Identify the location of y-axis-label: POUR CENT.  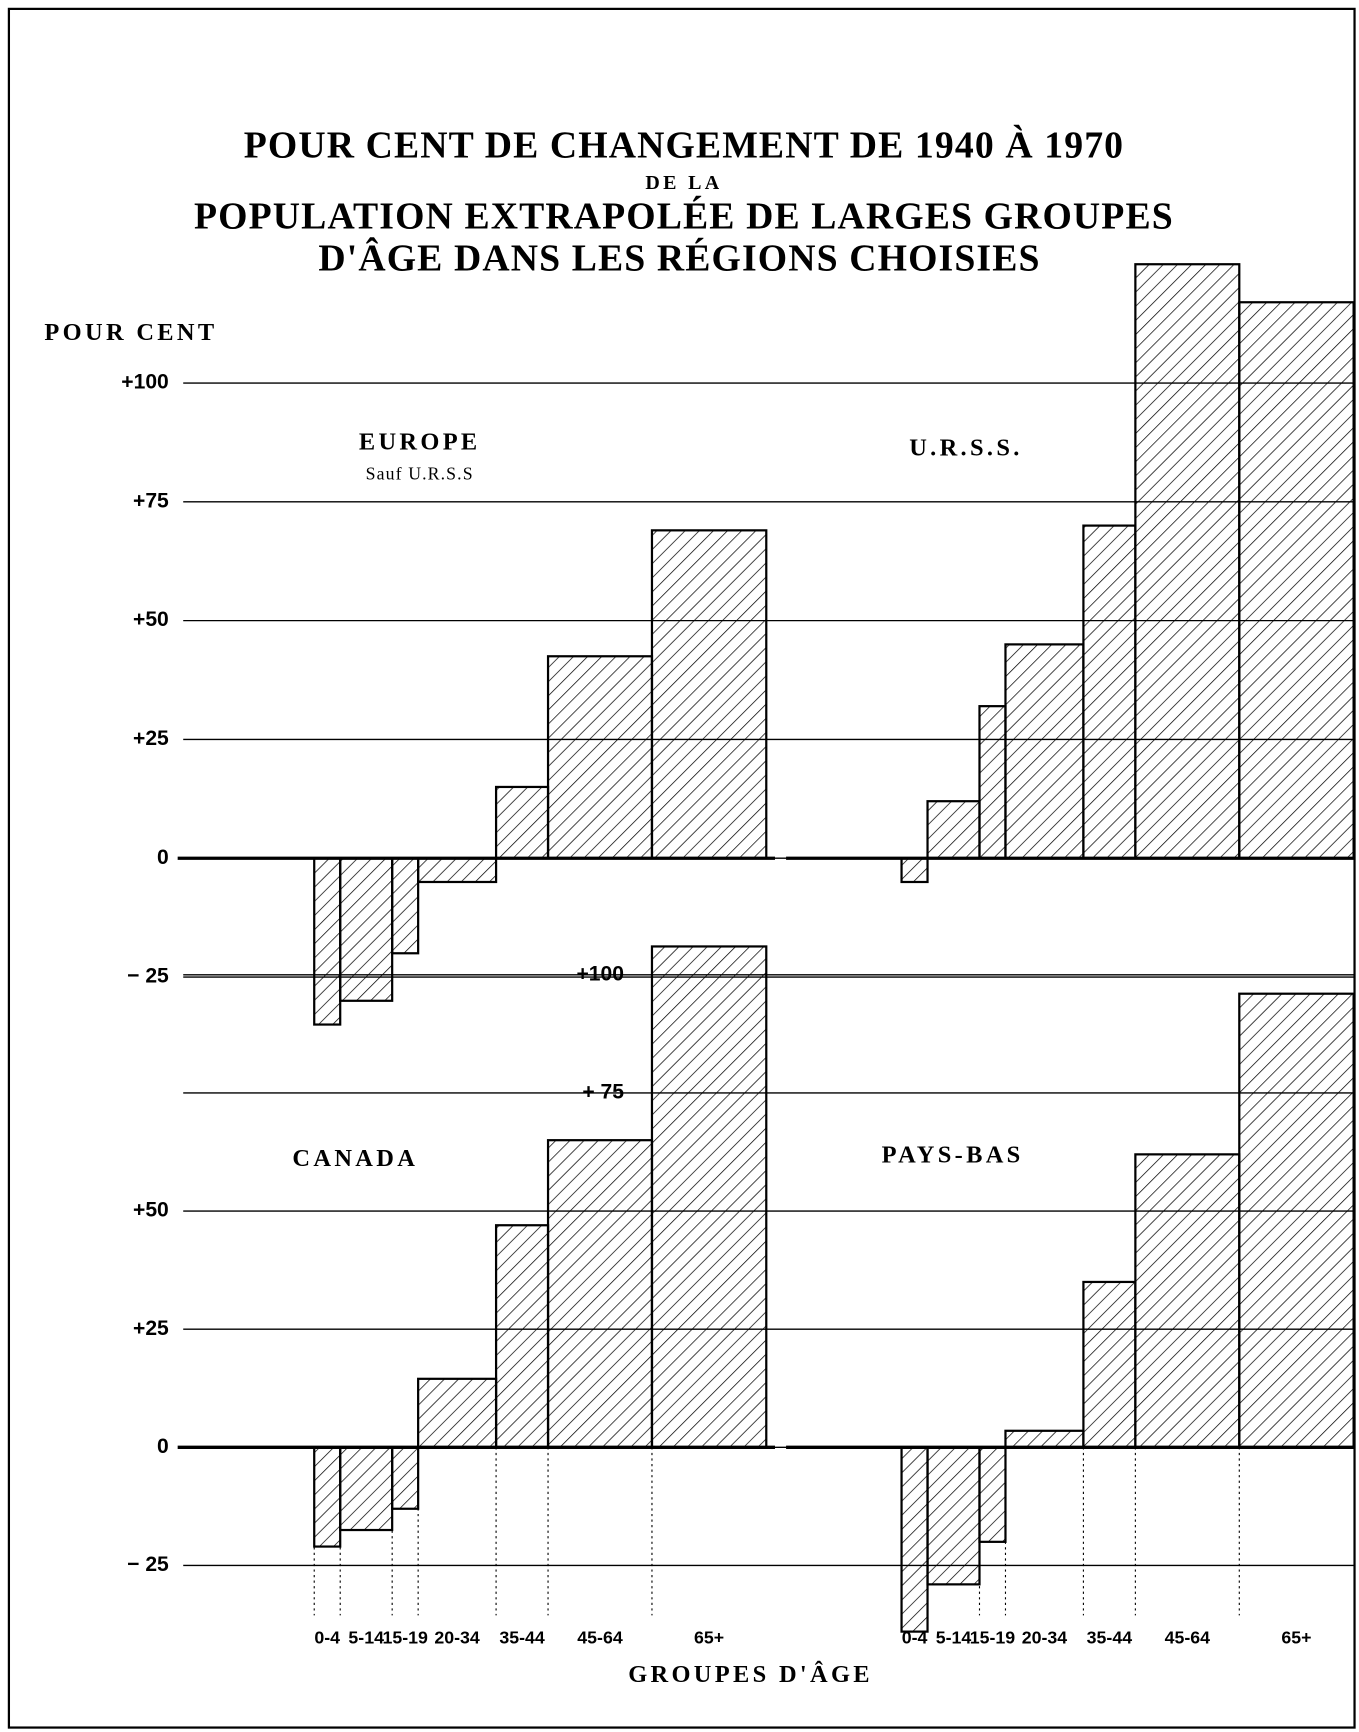
(130, 332).